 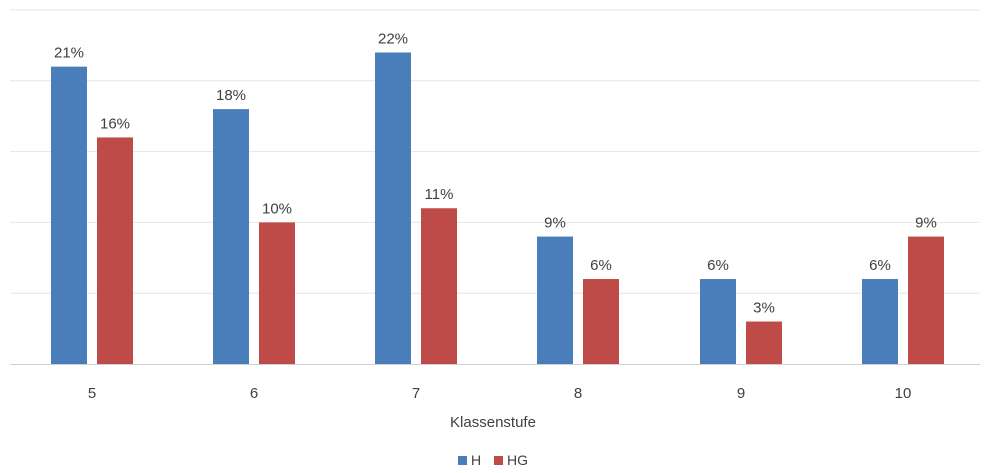 I want to click on data-label-hg-10: 9%, so click(x=926, y=223).